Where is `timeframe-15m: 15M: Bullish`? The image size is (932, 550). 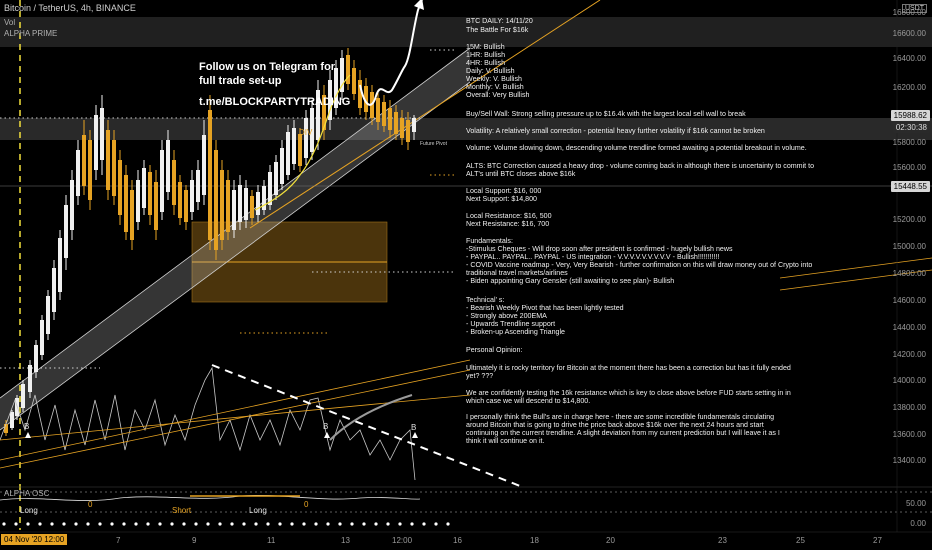 timeframe-15m: 15M: Bullish is located at coordinates (485, 47).